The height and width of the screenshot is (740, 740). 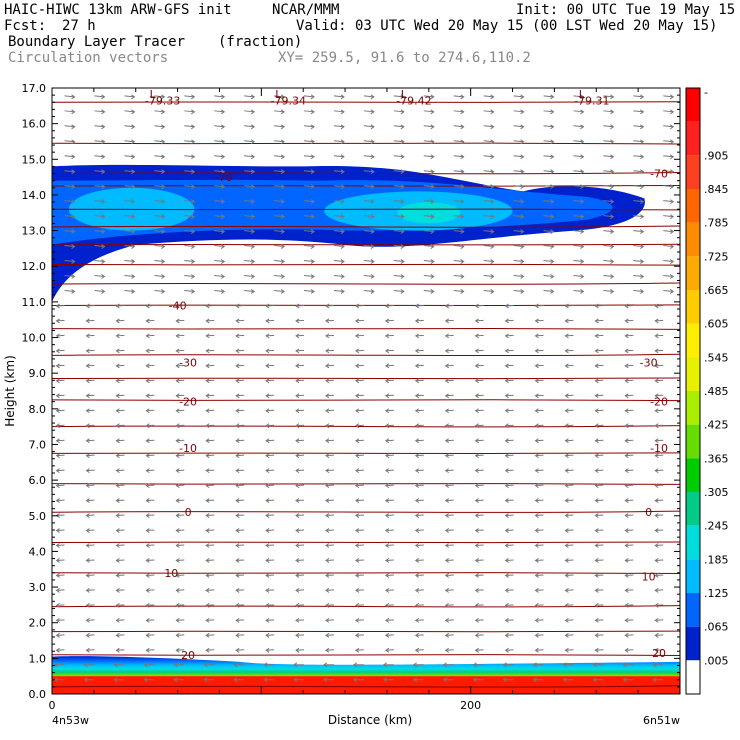 I want to click on colorbar-swatch, so click(x=693, y=441).